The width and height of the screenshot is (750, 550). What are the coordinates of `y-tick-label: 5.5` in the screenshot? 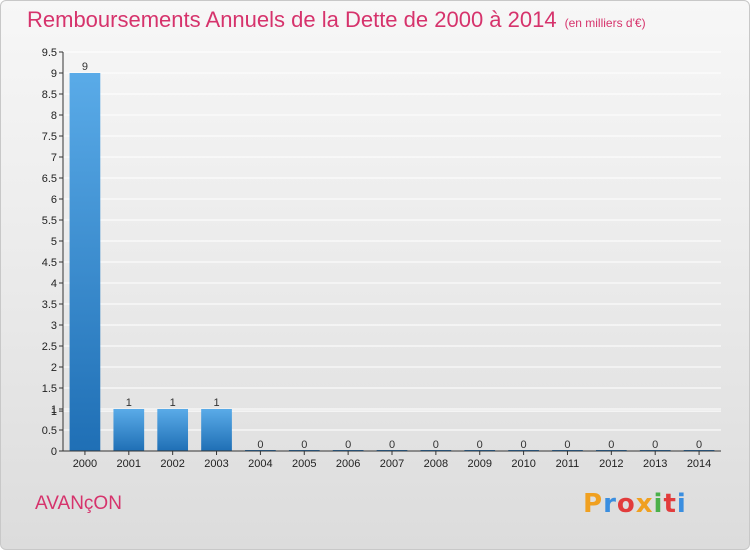 It's located at (49, 221).